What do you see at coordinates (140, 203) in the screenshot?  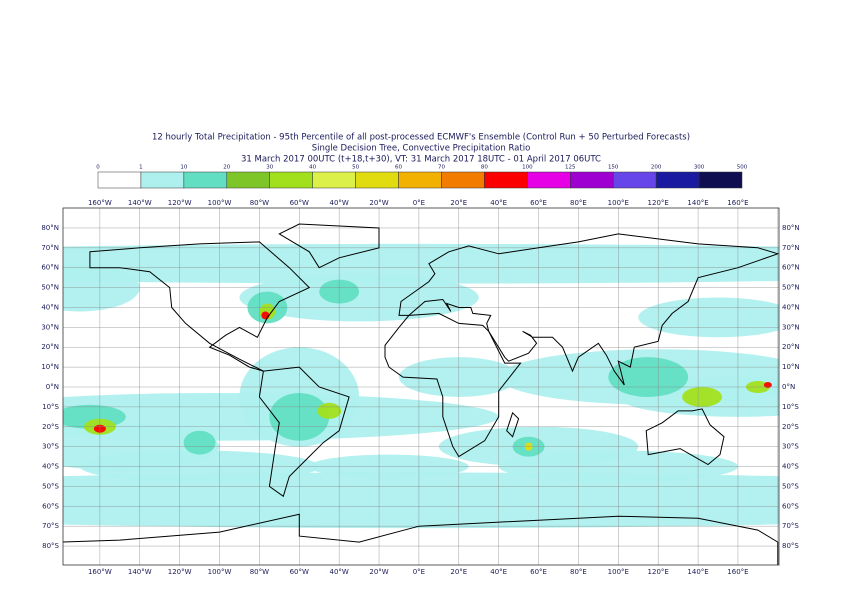 I see `lon-label-top: 140°W` at bounding box center [140, 203].